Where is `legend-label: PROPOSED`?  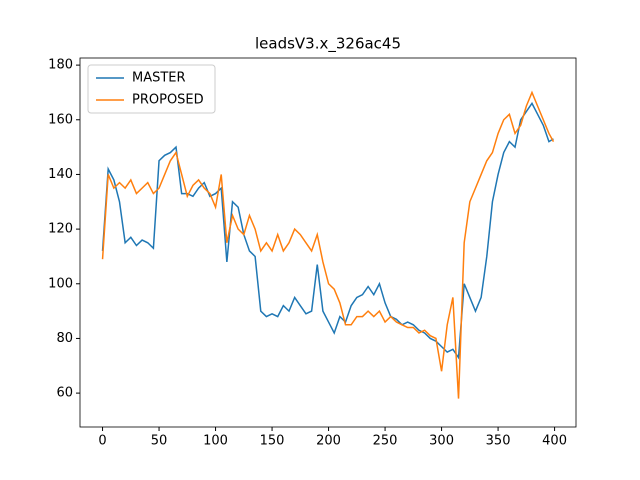
legend-label: PROPOSED is located at coordinates (168, 100).